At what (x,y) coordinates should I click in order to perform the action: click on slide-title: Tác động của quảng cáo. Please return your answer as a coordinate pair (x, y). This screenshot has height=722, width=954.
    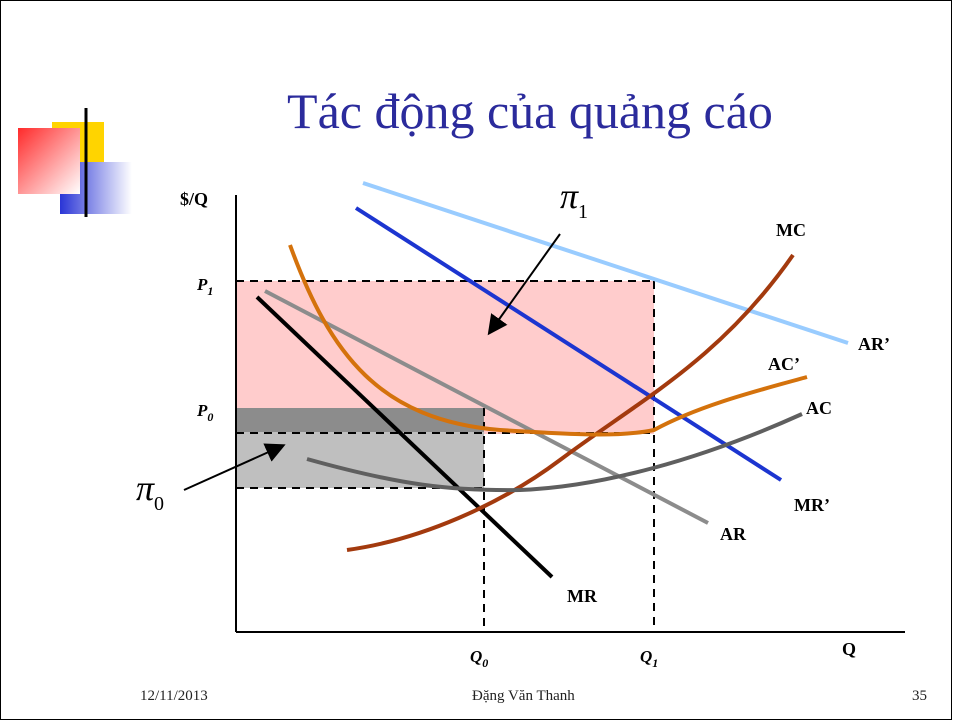
    Looking at the image, I should click on (530, 111).